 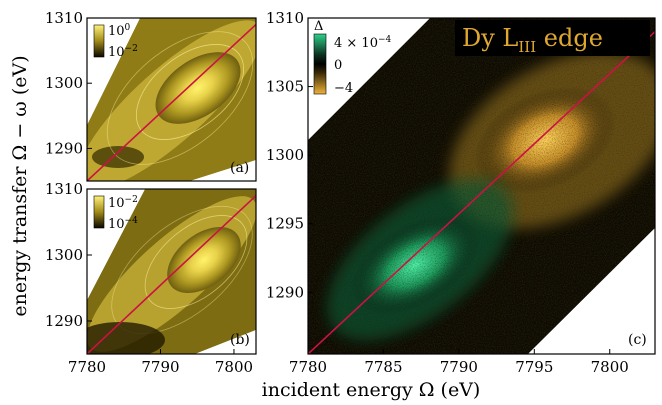 I want to click on y-tick-label: 1305, so click(x=285, y=87).